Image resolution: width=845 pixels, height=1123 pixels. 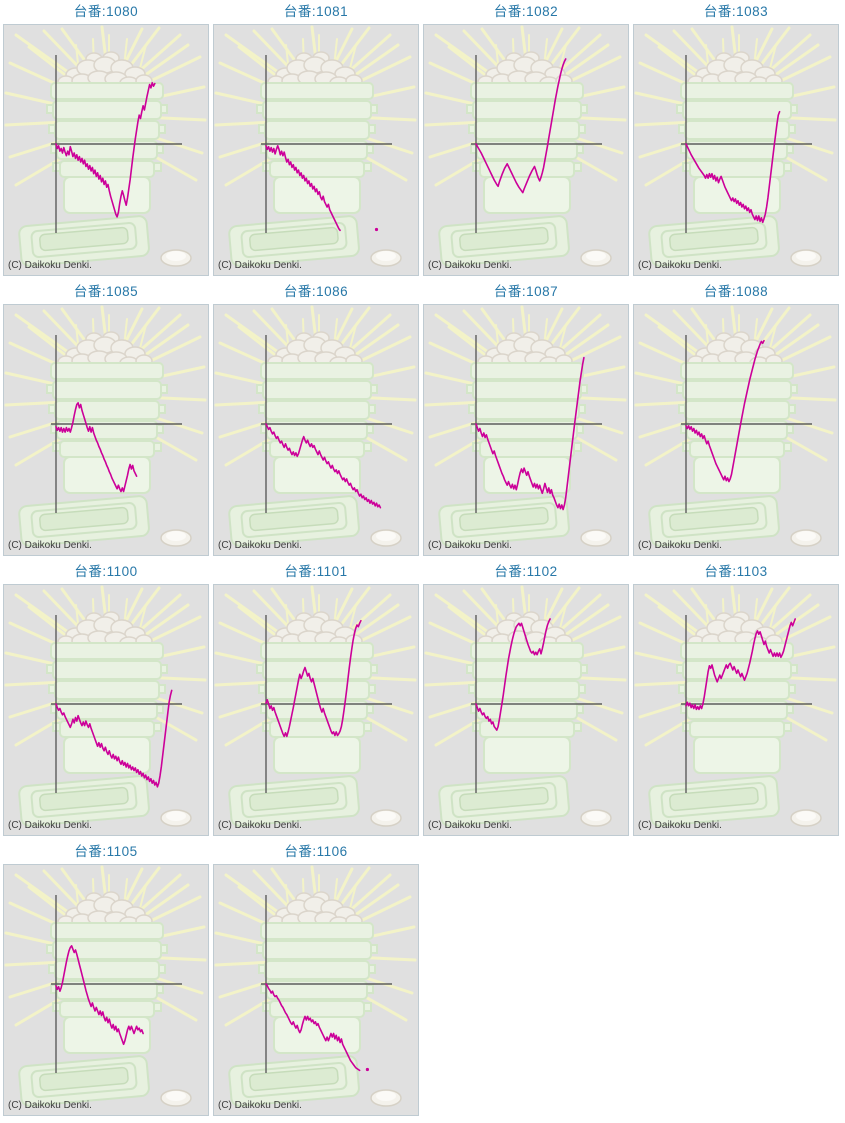 What do you see at coordinates (106, 11) in the screenshot?
I see `machine-title: 台番:1080` at bounding box center [106, 11].